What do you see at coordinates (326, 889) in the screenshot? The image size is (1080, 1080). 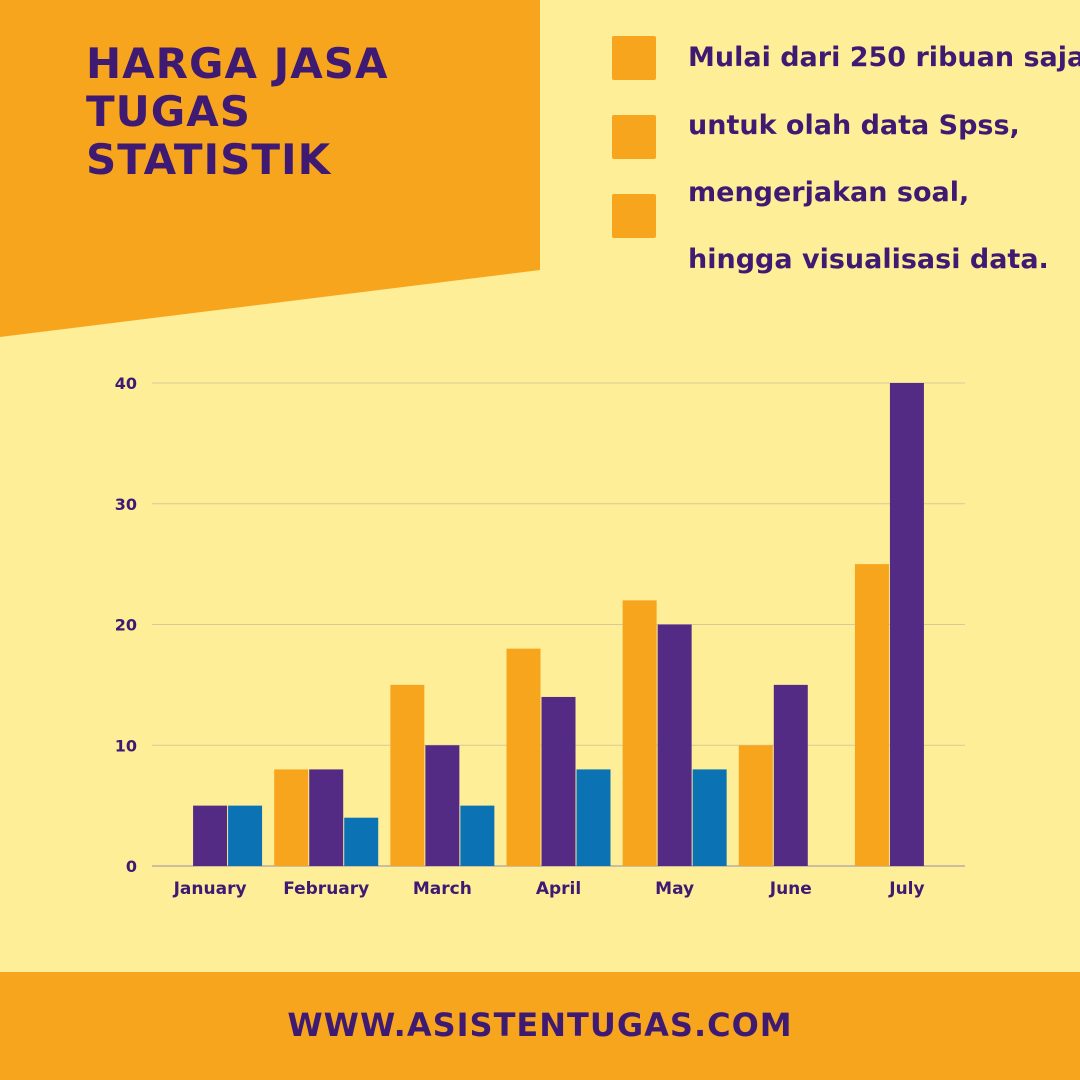 I see `x-tick-label: February` at bounding box center [326, 889].